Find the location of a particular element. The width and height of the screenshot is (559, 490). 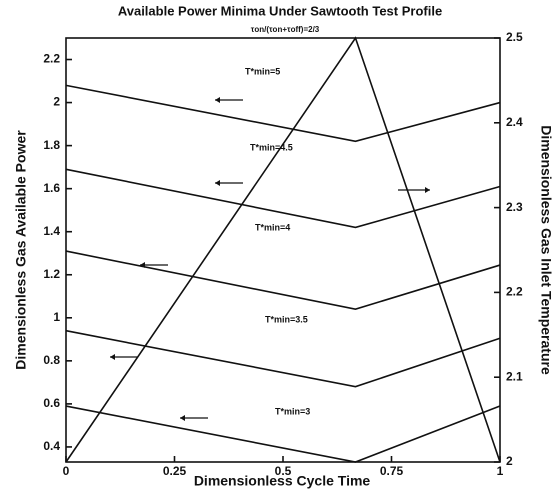

y-tick-label: 1.4 is located at coordinates (51, 231).